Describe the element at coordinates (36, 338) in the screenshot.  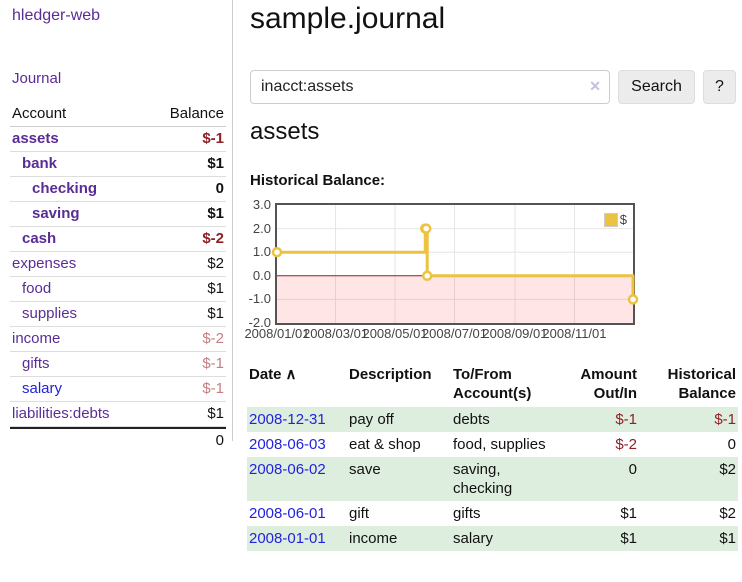
I see `account-link: income` at that location.